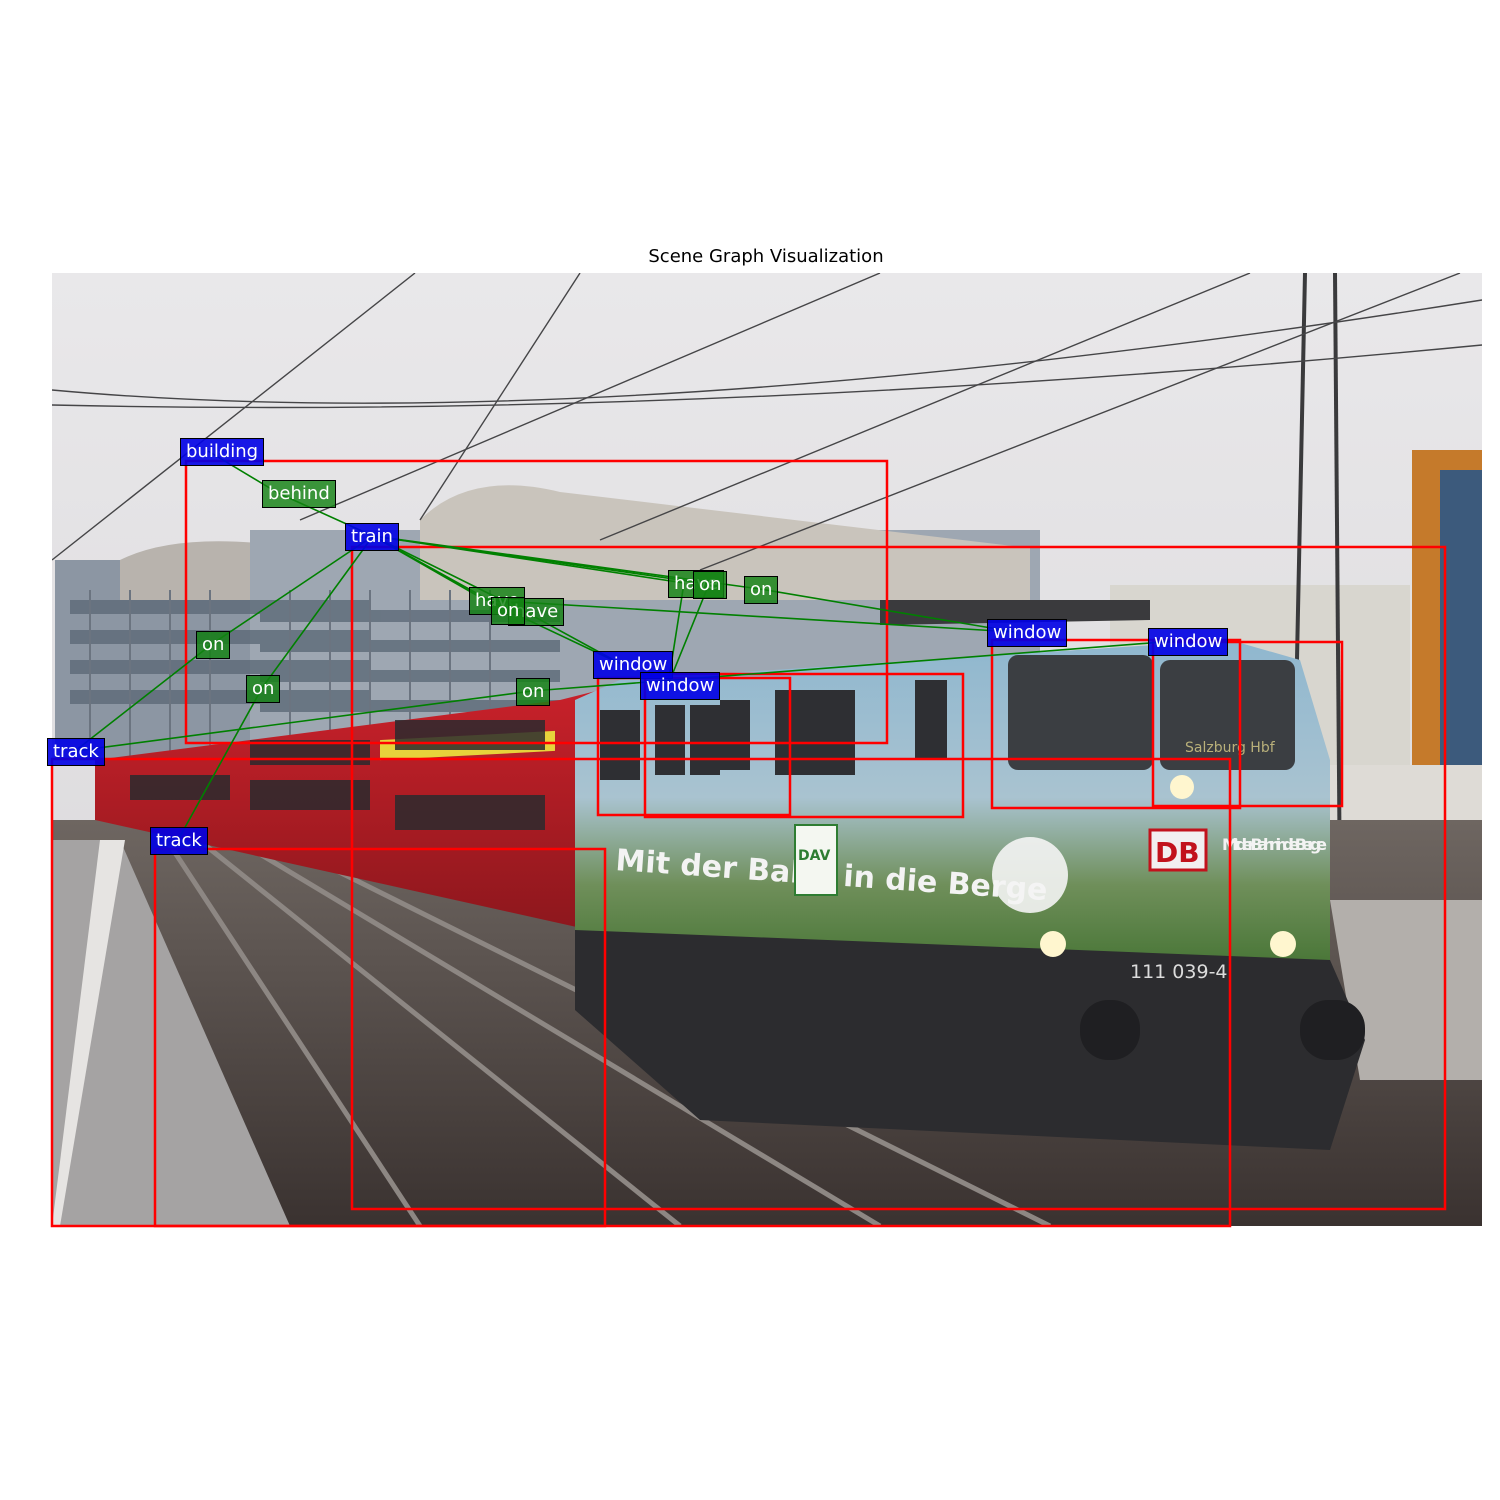 The image size is (1500, 1500). I want to click on db-logo: DB, so click(1177, 852).